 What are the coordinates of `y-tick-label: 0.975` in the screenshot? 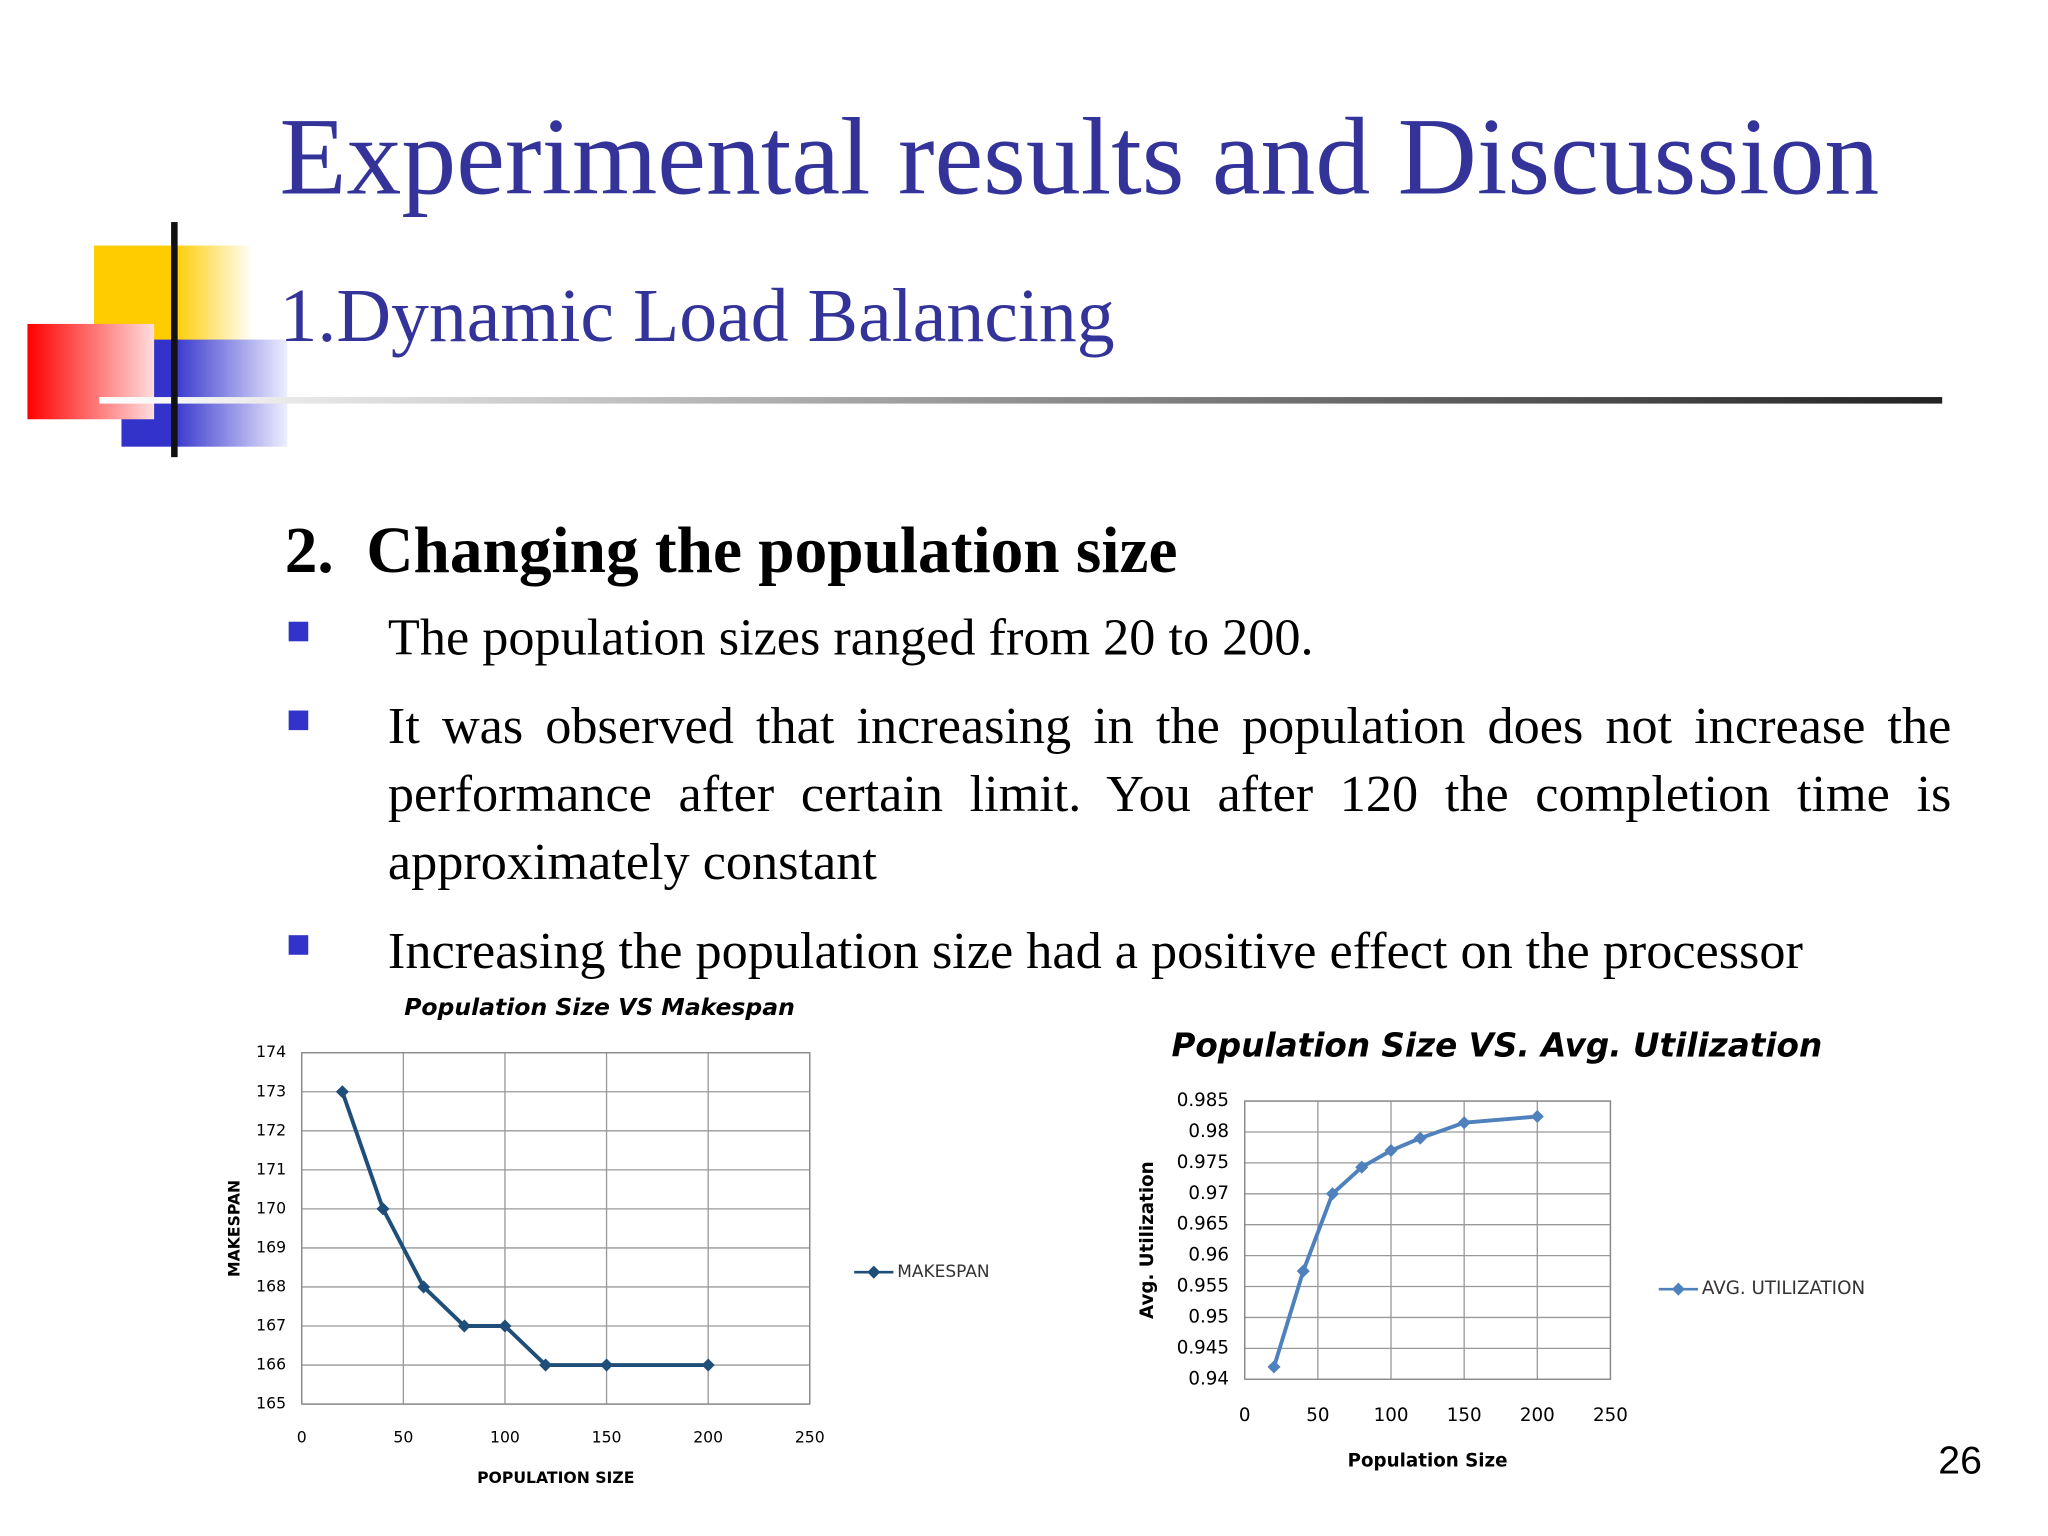 It's located at (1203, 1162).